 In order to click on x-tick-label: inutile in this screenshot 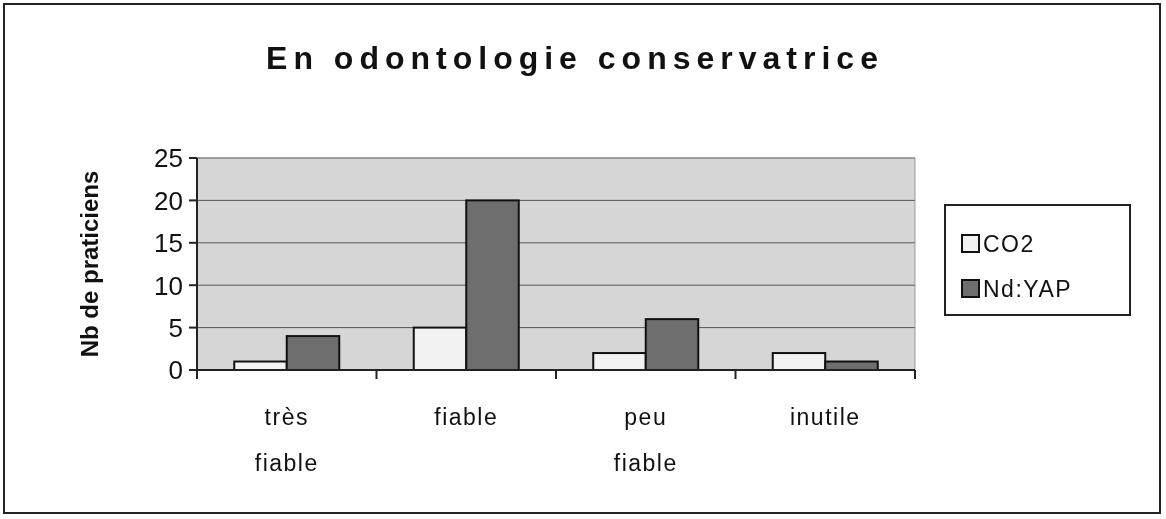, I will do `click(825, 417)`.